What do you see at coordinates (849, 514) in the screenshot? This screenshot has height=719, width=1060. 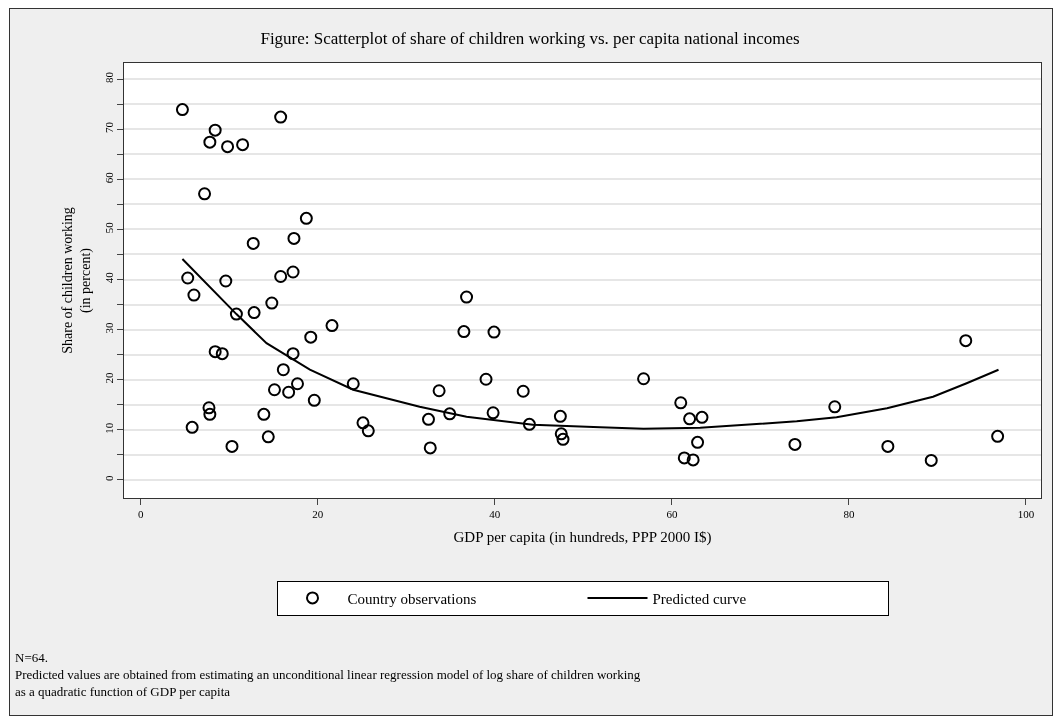 I see `x-tick-label: 80` at bounding box center [849, 514].